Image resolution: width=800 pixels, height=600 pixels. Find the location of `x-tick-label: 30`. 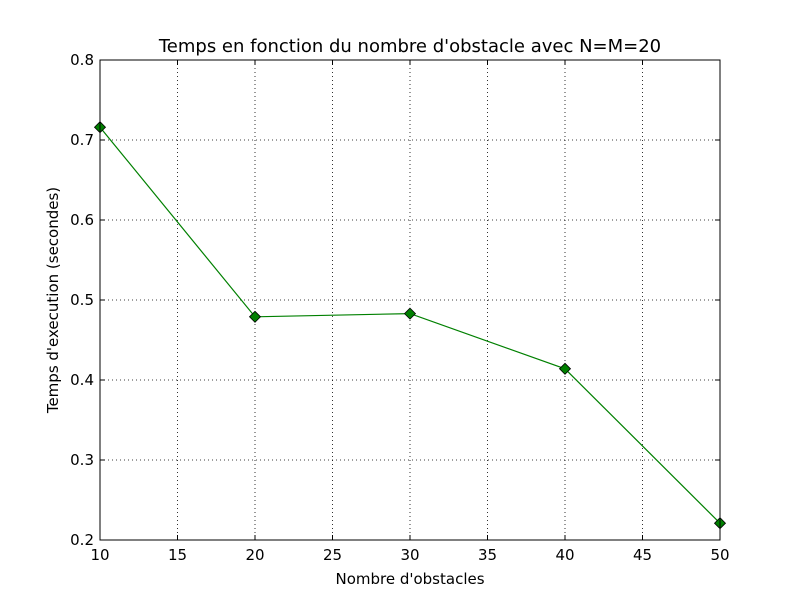

x-tick-label: 30 is located at coordinates (409, 555).